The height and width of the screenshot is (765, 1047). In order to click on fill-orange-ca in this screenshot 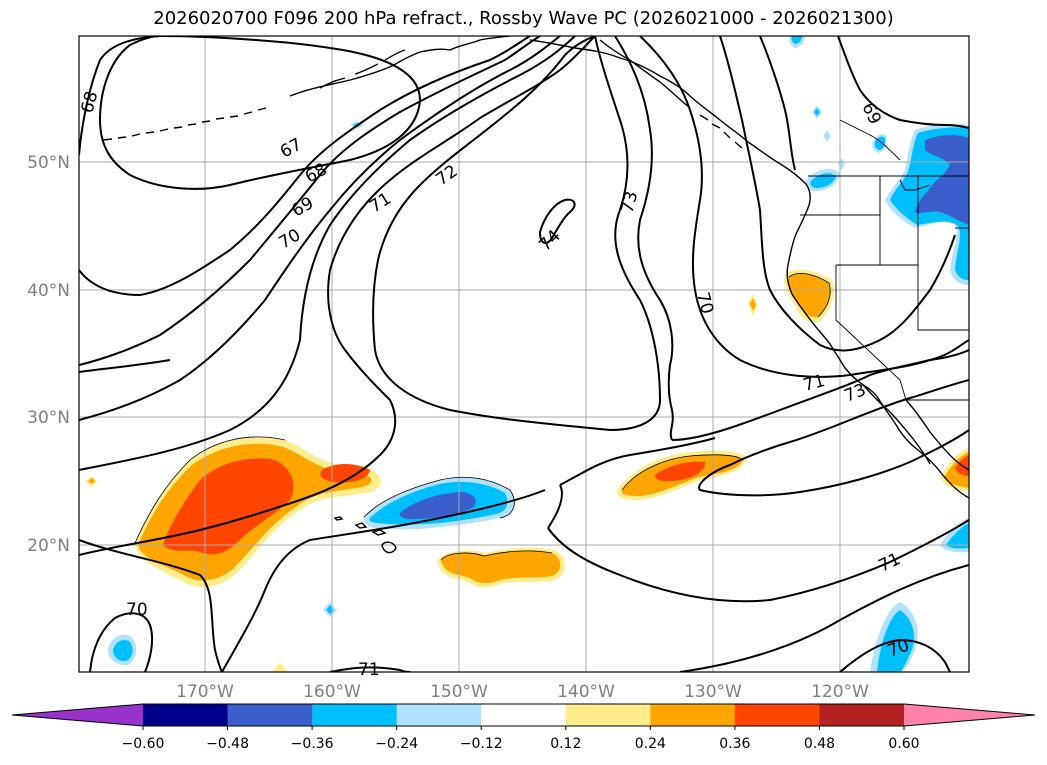, I will do `click(809, 295)`.